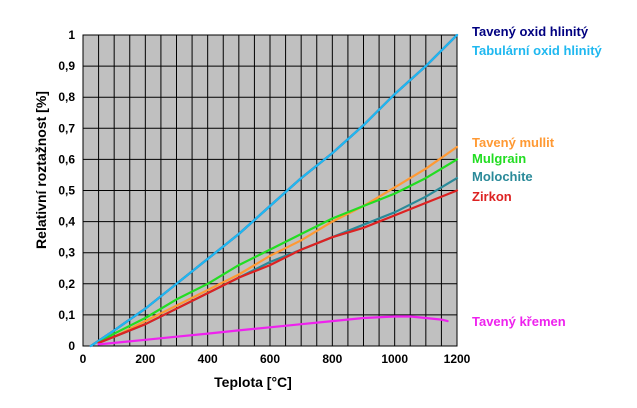 The width and height of the screenshot is (637, 408). Describe the element at coordinates (492, 196) in the screenshot. I see `legend-entry: Zirkon` at that location.